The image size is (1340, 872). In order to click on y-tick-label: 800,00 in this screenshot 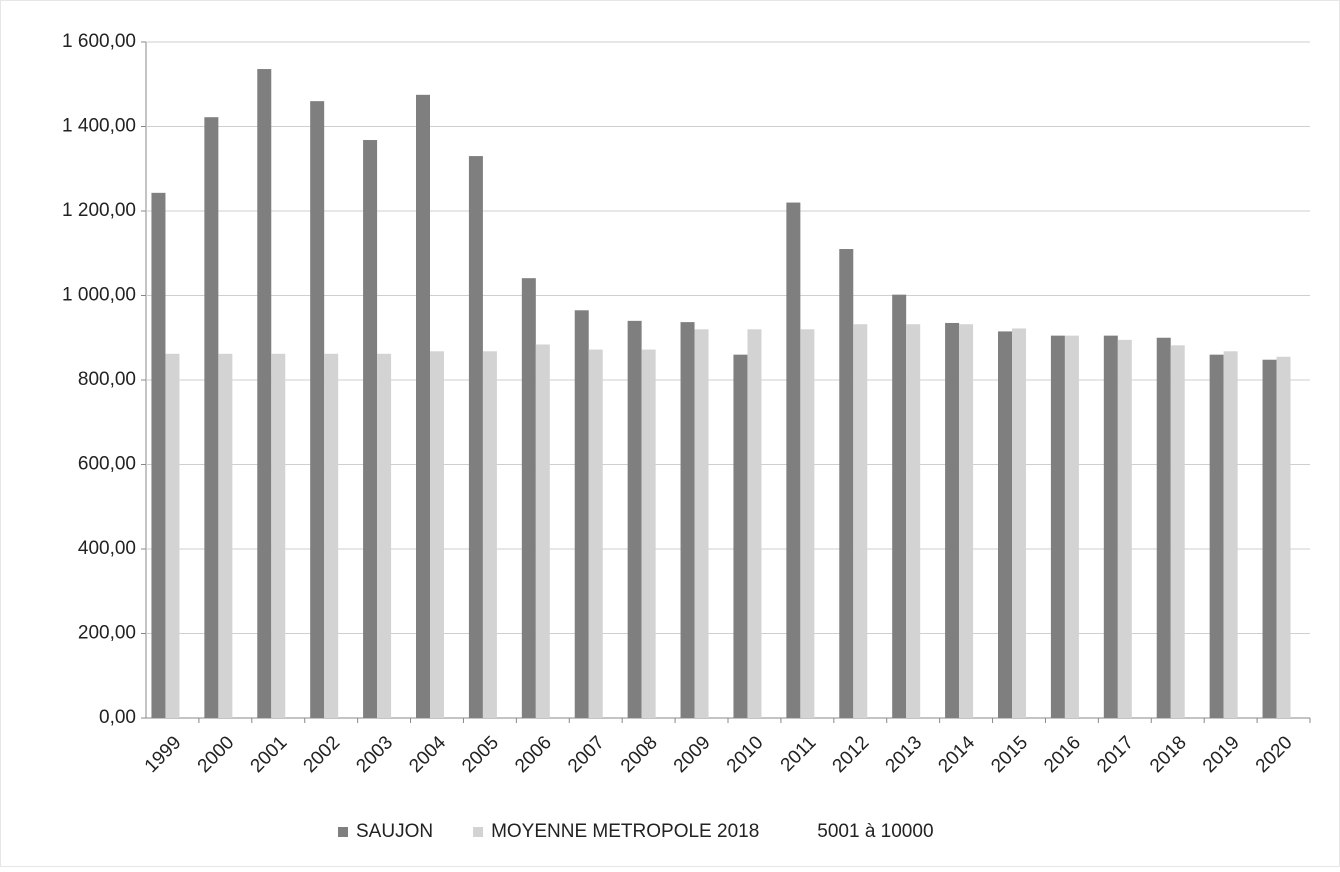, I will do `click(107, 379)`.